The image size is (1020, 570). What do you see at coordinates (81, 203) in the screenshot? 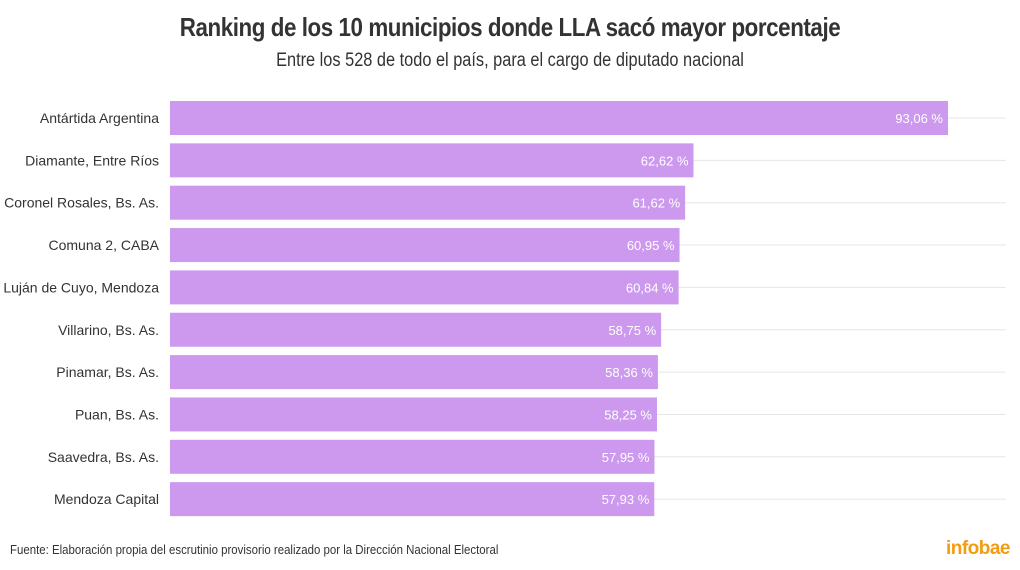
I see `category-label: Coronel Rosales, Bs. As.` at bounding box center [81, 203].